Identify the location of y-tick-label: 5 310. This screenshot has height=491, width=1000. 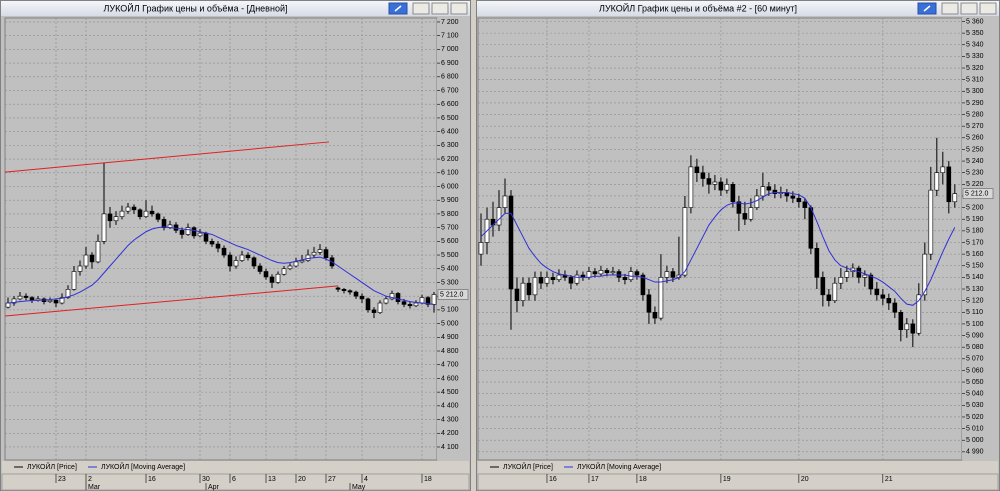
(975, 79).